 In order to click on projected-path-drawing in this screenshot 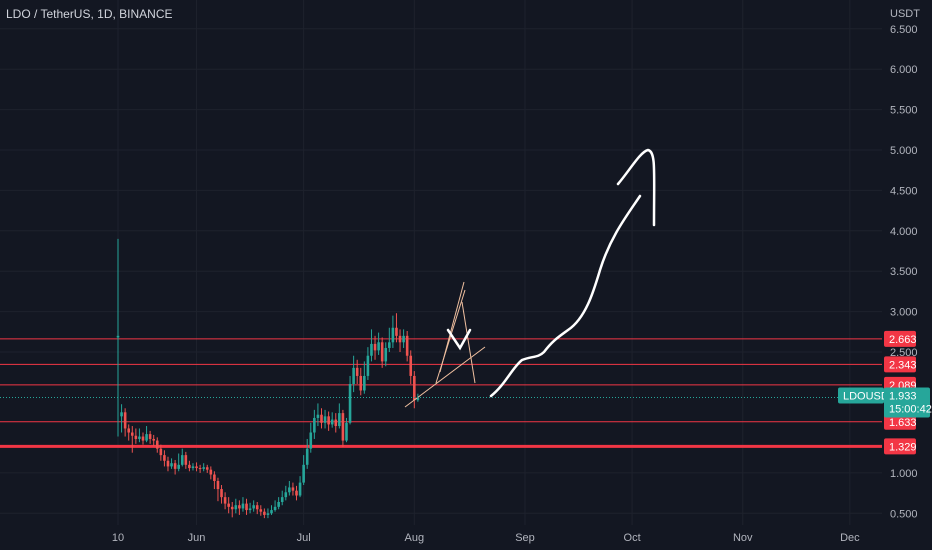, I will do `click(565, 296)`.